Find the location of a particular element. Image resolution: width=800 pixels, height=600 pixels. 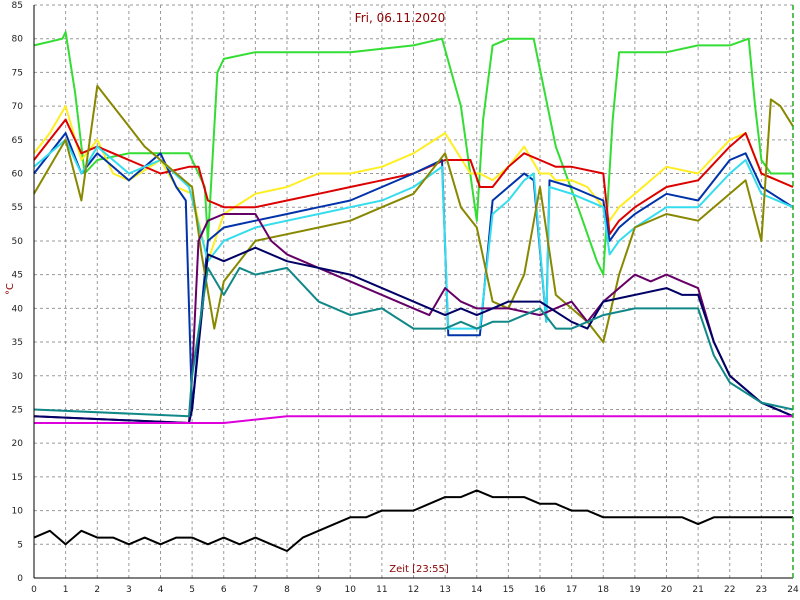

x-tick-label: 12 is located at coordinates (413, 590).